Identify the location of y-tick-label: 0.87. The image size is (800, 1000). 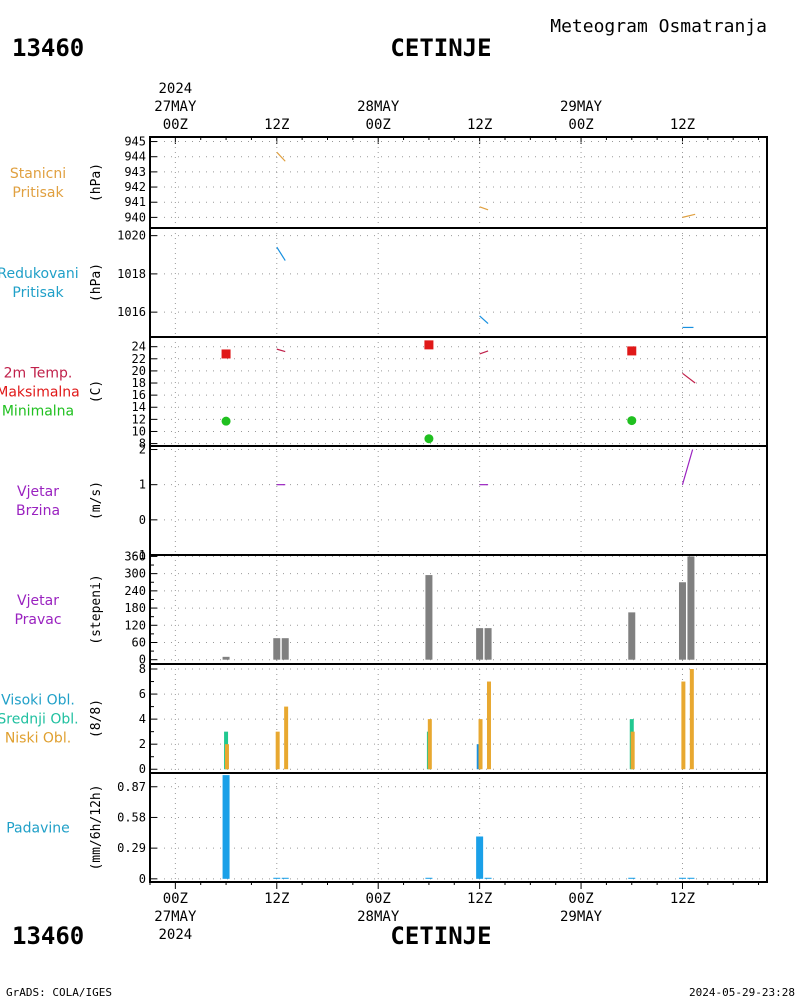
(131, 787).